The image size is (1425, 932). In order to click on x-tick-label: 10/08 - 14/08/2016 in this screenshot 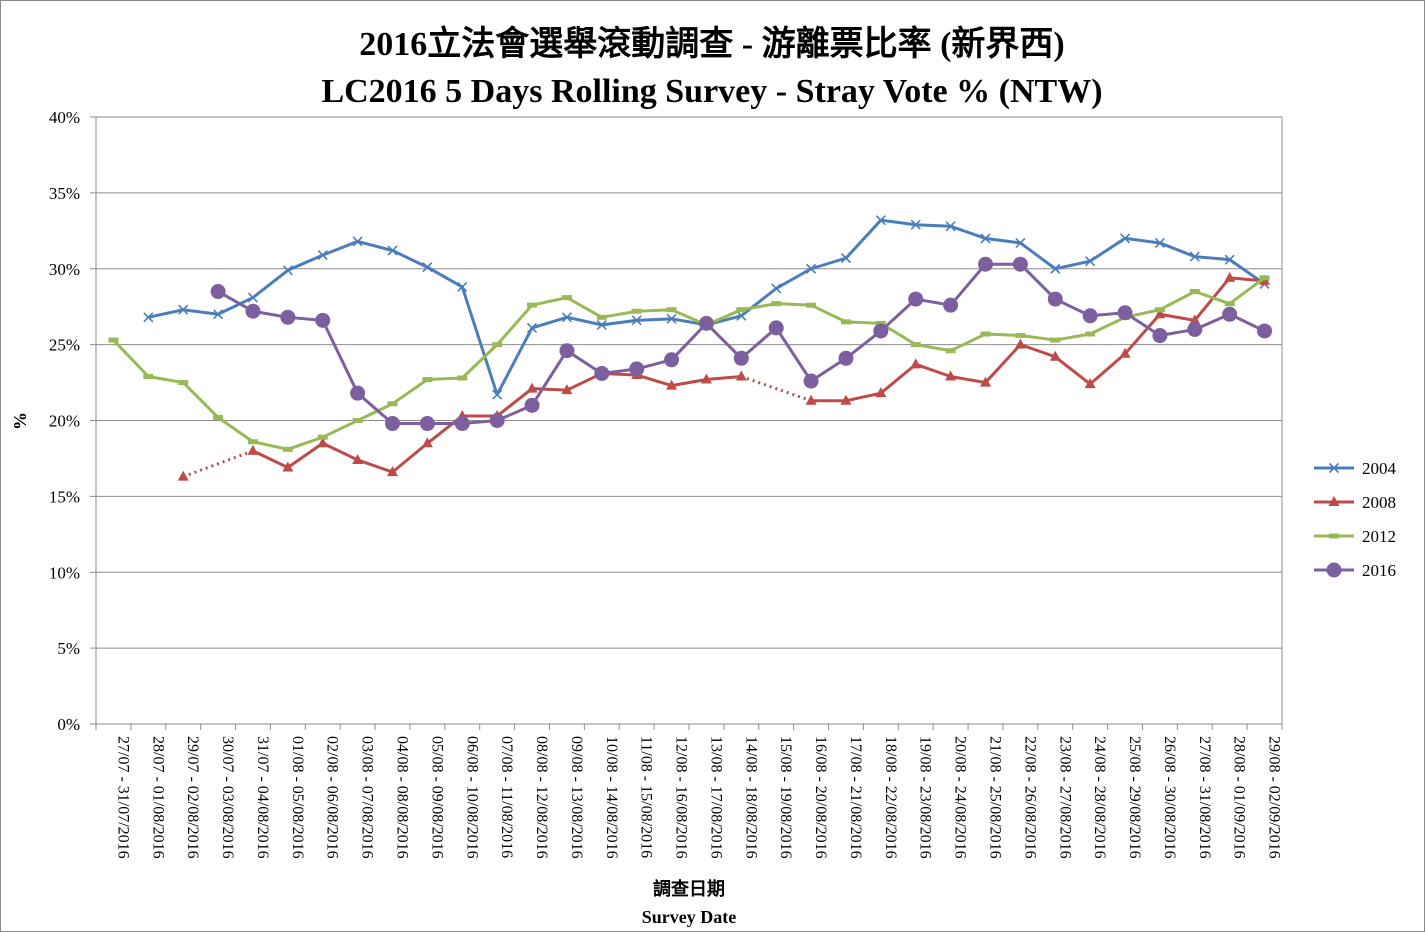, I will do `click(611, 797)`.